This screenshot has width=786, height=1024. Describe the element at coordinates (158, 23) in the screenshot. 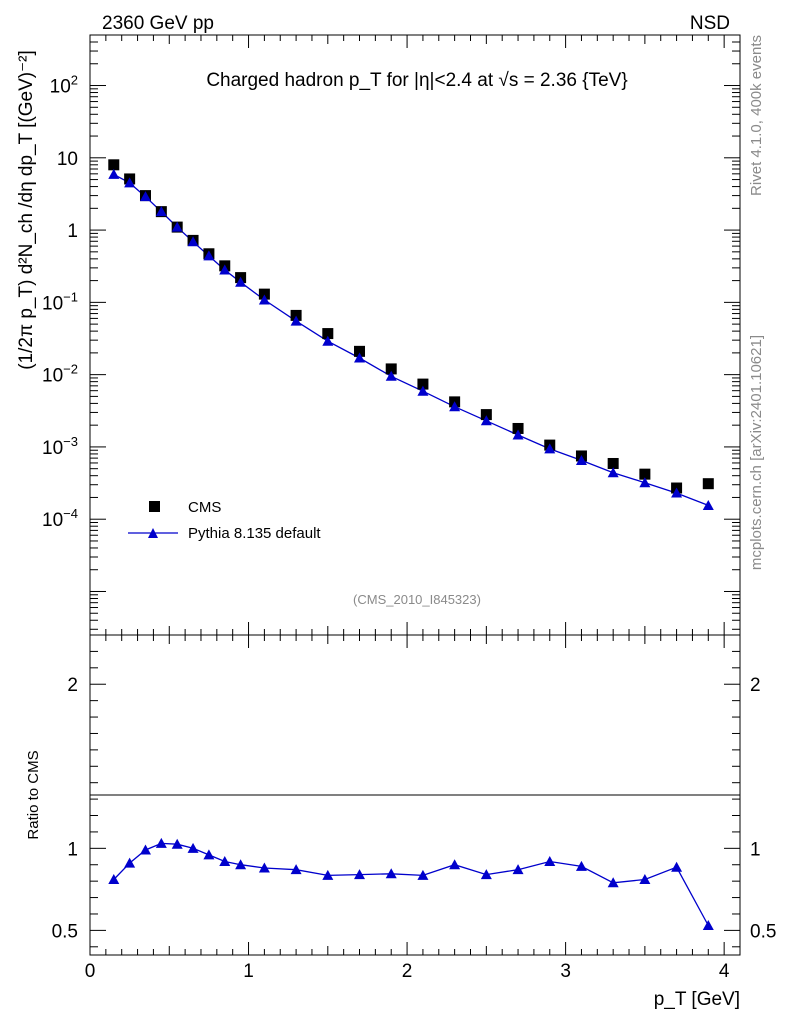

I see `header-left: 2360 GeV pp` at that location.